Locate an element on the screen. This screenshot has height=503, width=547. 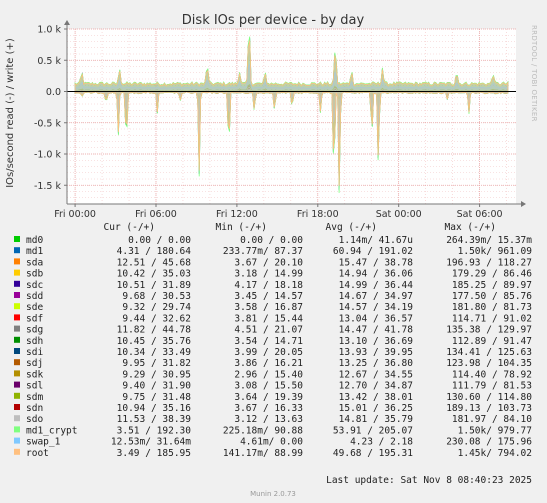
legend-series-name: sdo is located at coordinates (34, 419).